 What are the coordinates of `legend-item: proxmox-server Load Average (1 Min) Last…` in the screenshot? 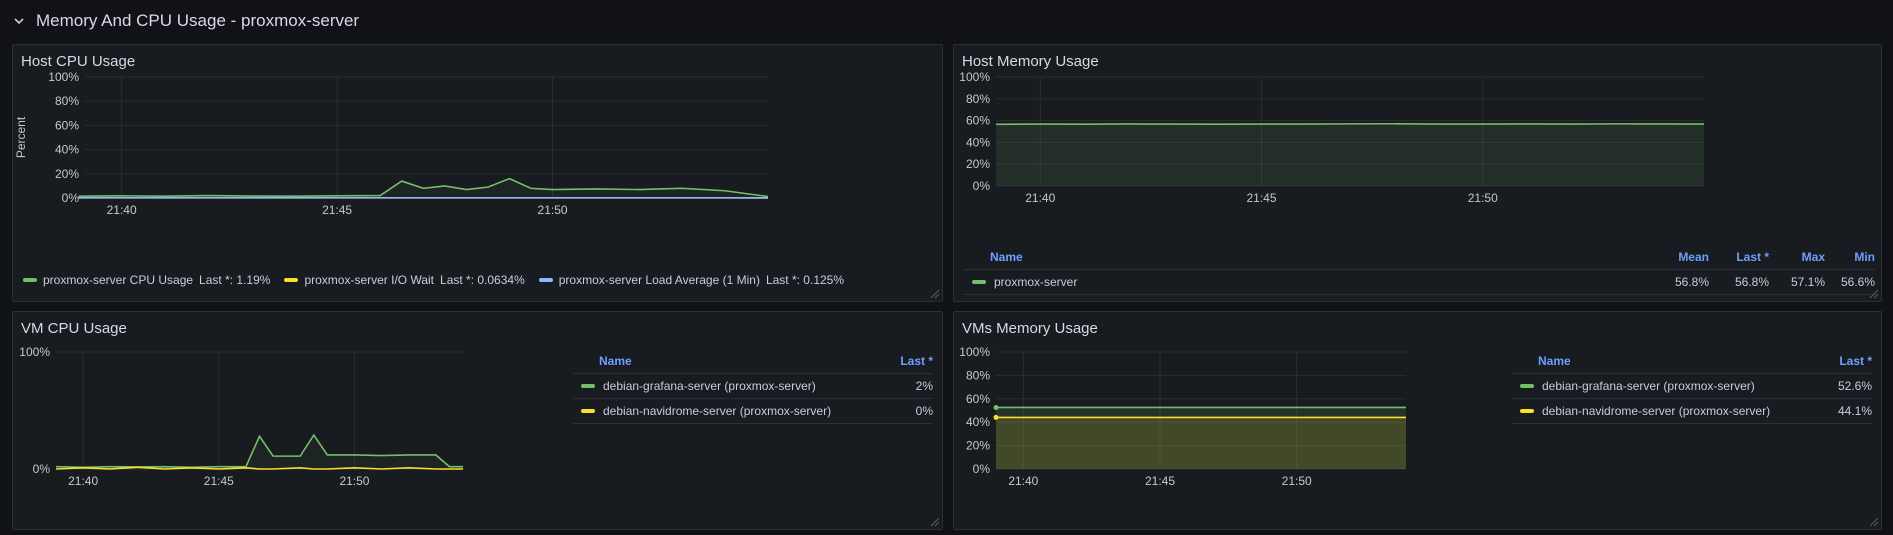 It's located at (691, 280).